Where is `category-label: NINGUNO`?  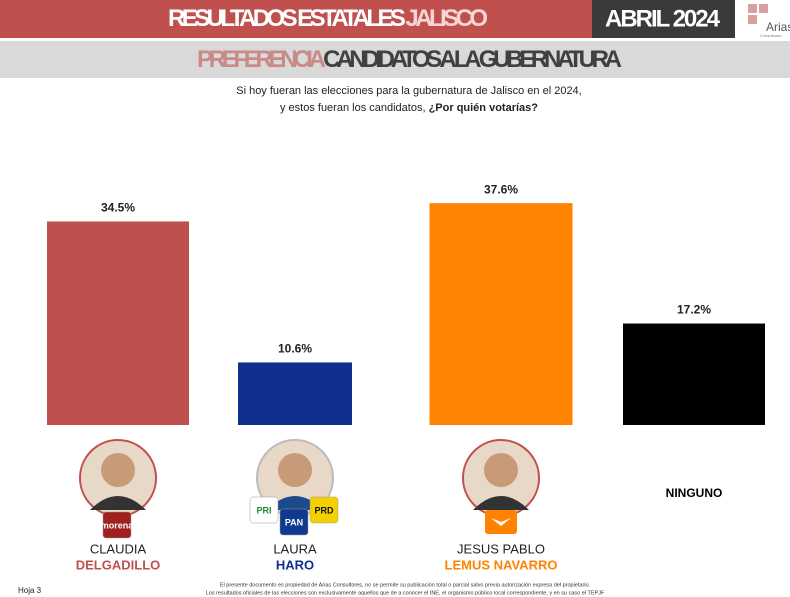 category-label: NINGUNO is located at coordinates (694, 493).